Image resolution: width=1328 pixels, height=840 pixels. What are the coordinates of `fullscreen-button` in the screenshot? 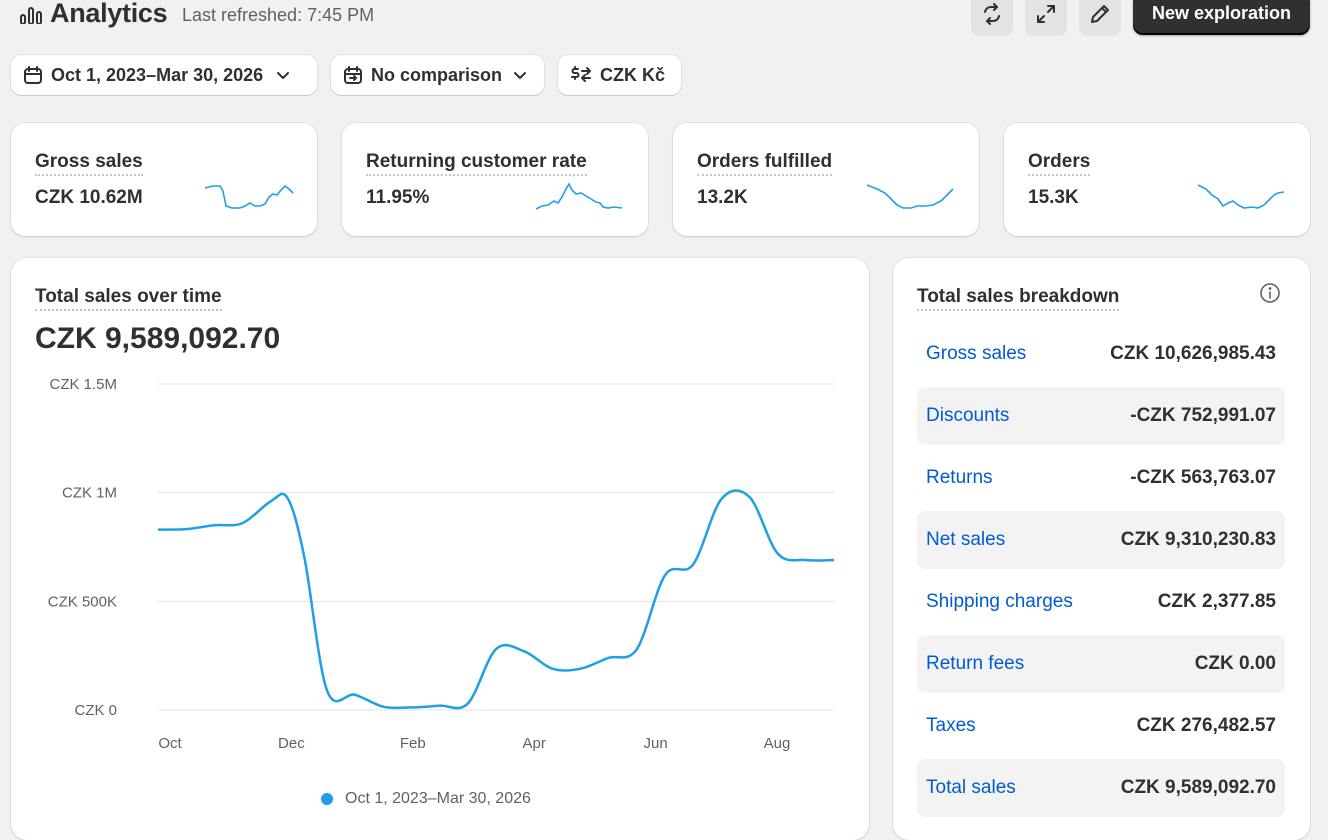 It's located at (1046, 18).